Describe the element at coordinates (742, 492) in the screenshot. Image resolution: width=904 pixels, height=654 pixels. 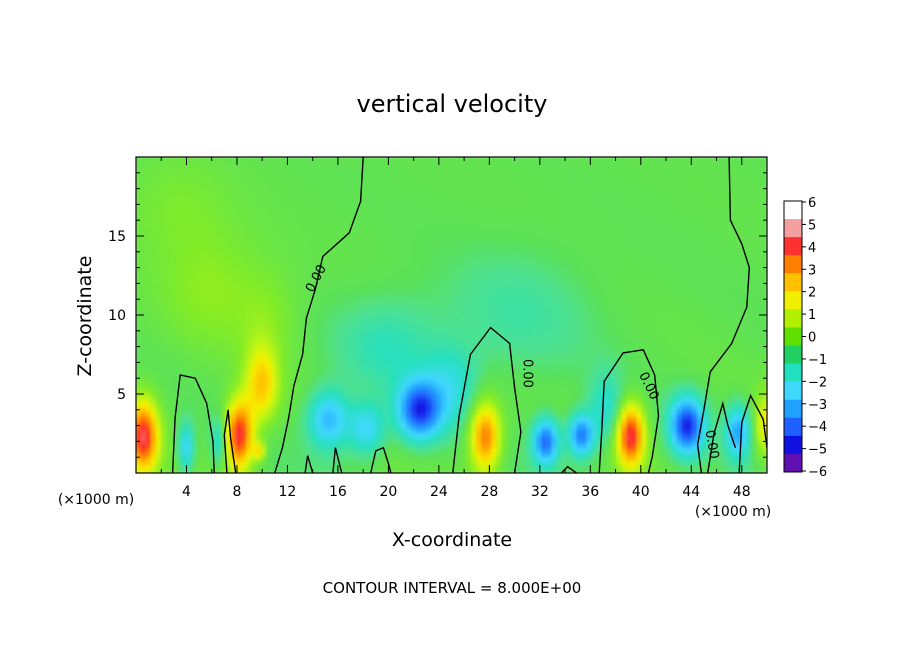
I see `x-tick-label: 48` at that location.